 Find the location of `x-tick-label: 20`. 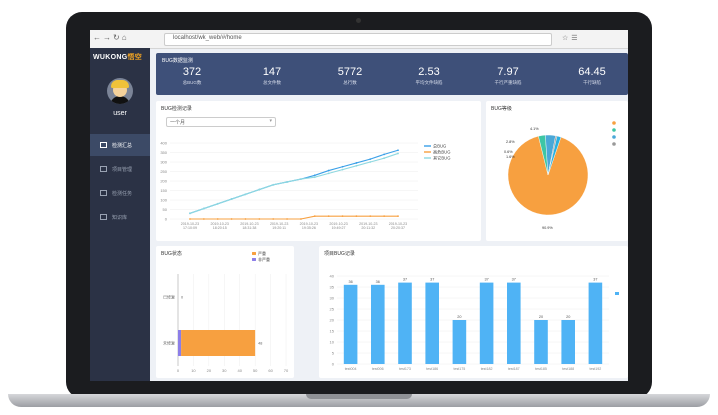

x-tick-label: 20 is located at coordinates (209, 370).